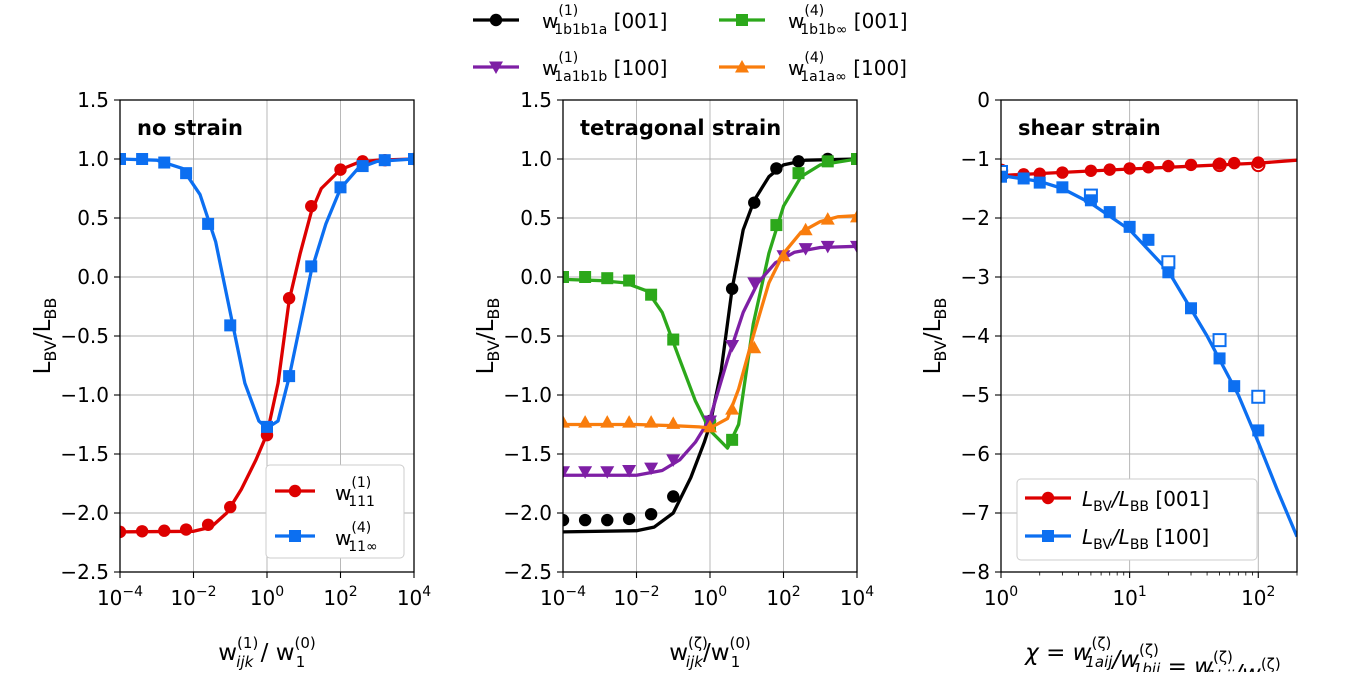 The height and width of the screenshot is (676, 1357). Describe the element at coordinates (361, 502) in the screenshot. I see `leg-sub: 111` at that location.